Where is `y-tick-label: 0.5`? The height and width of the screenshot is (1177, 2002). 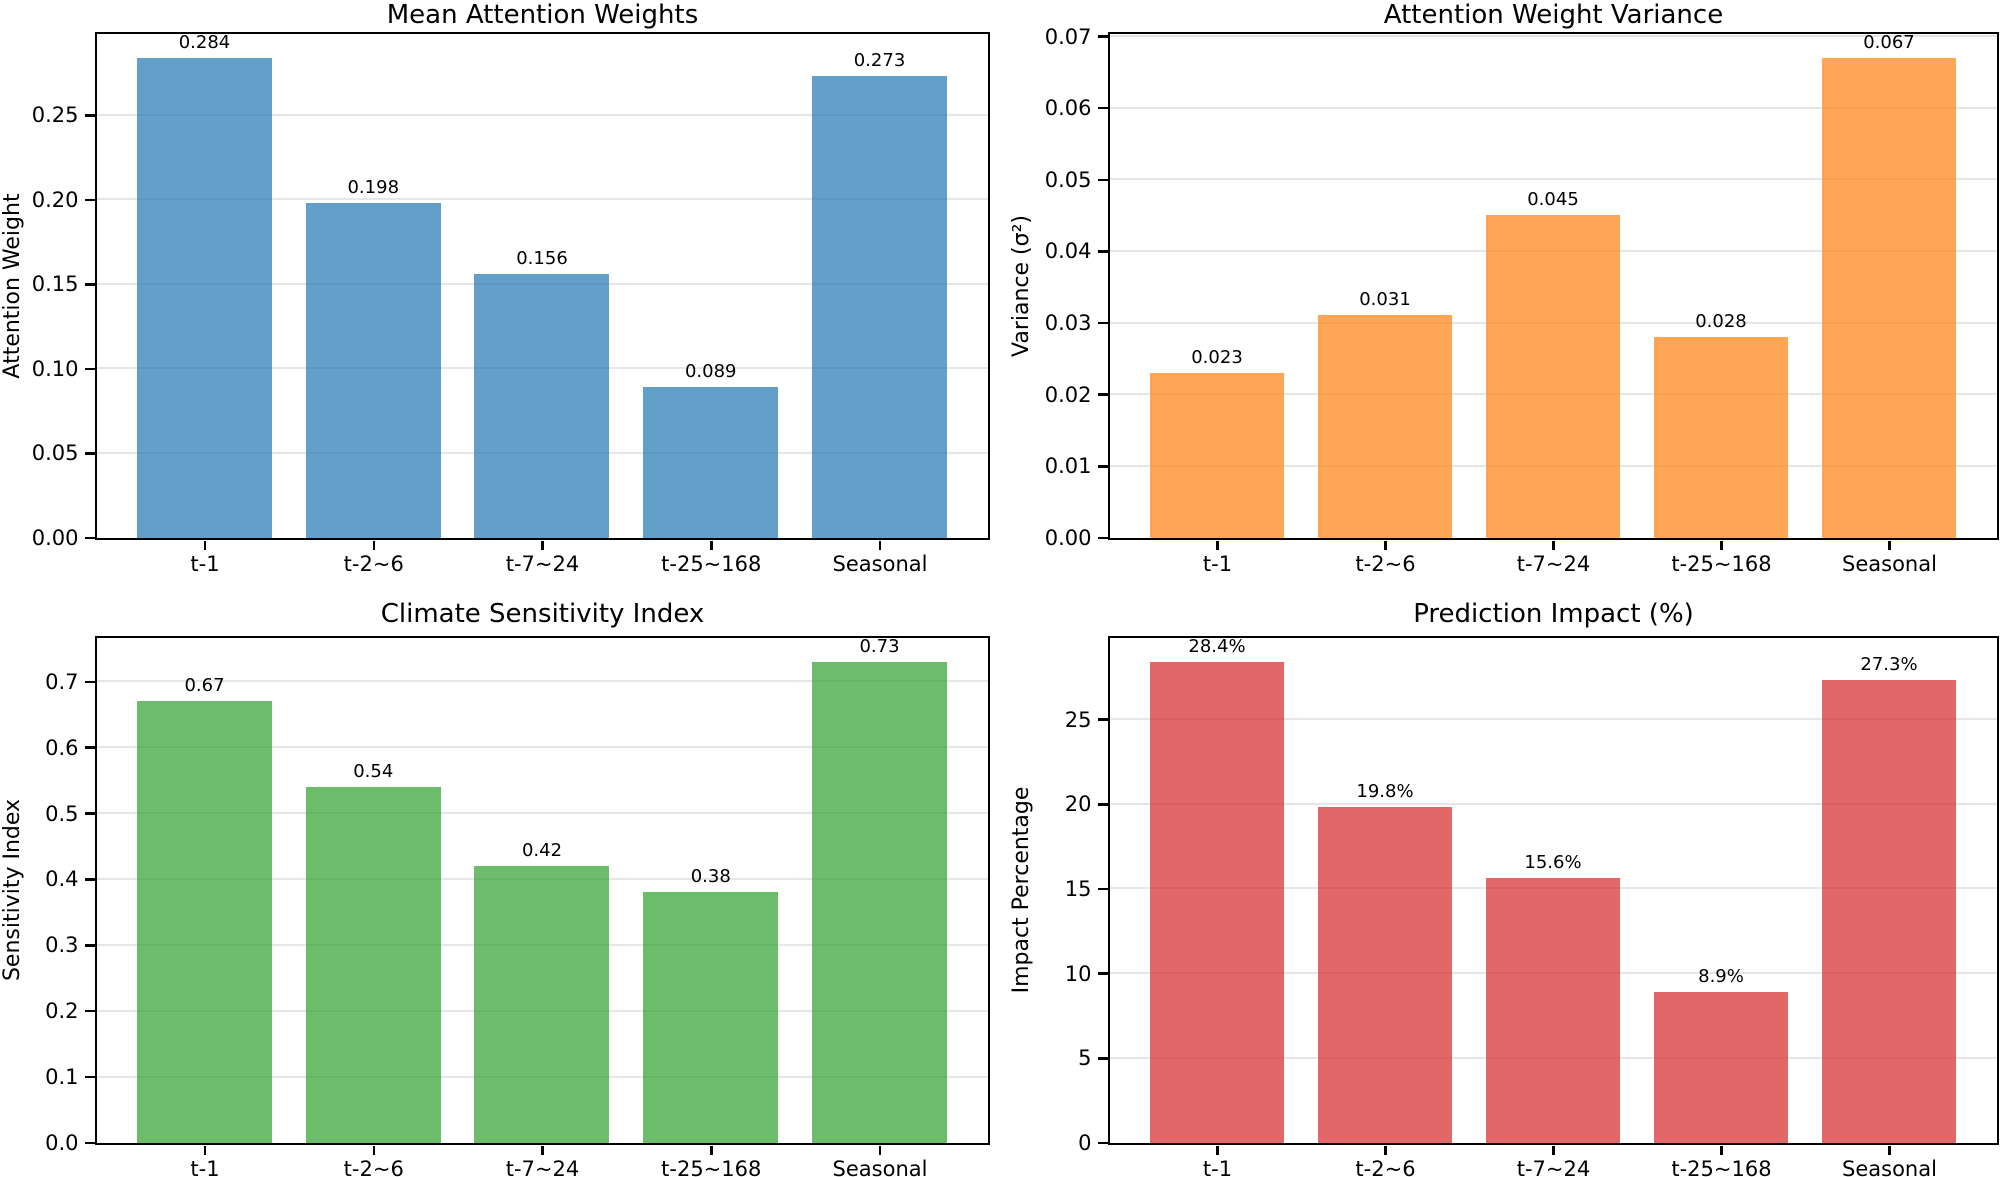 y-tick-label: 0.5 is located at coordinates (62, 813).